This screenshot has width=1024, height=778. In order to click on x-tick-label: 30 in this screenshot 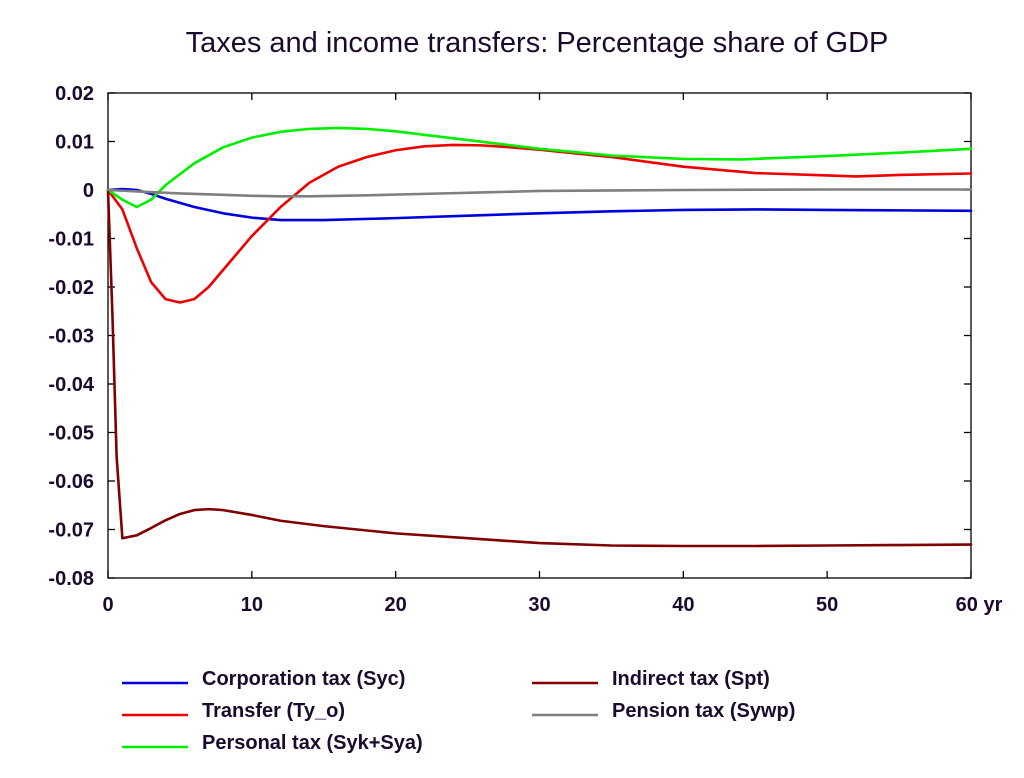, I will do `click(539, 605)`.